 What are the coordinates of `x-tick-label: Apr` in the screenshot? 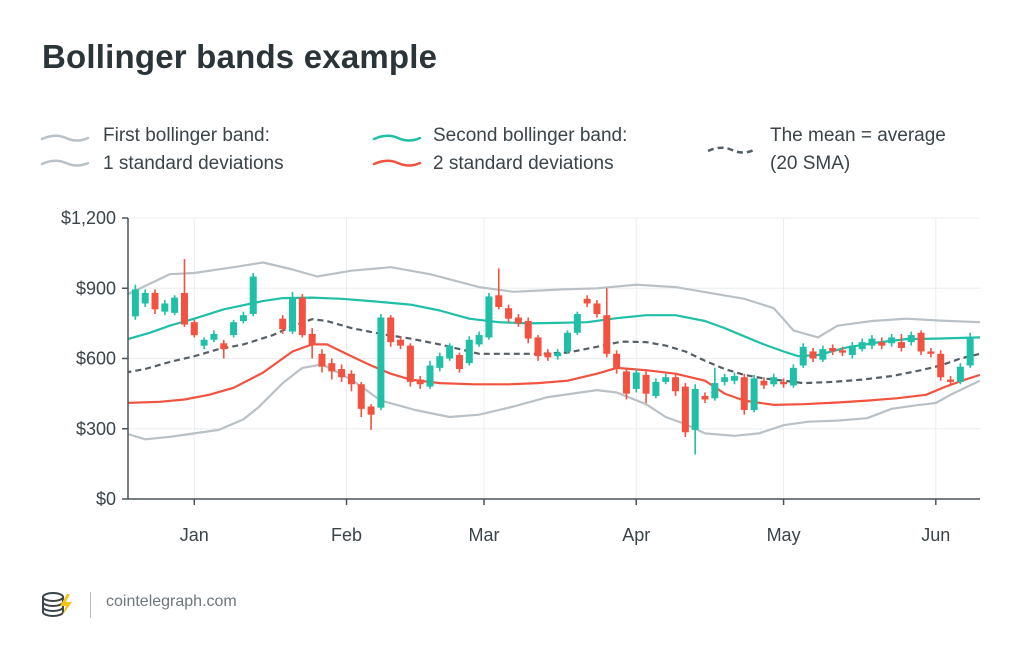 It's located at (636, 535).